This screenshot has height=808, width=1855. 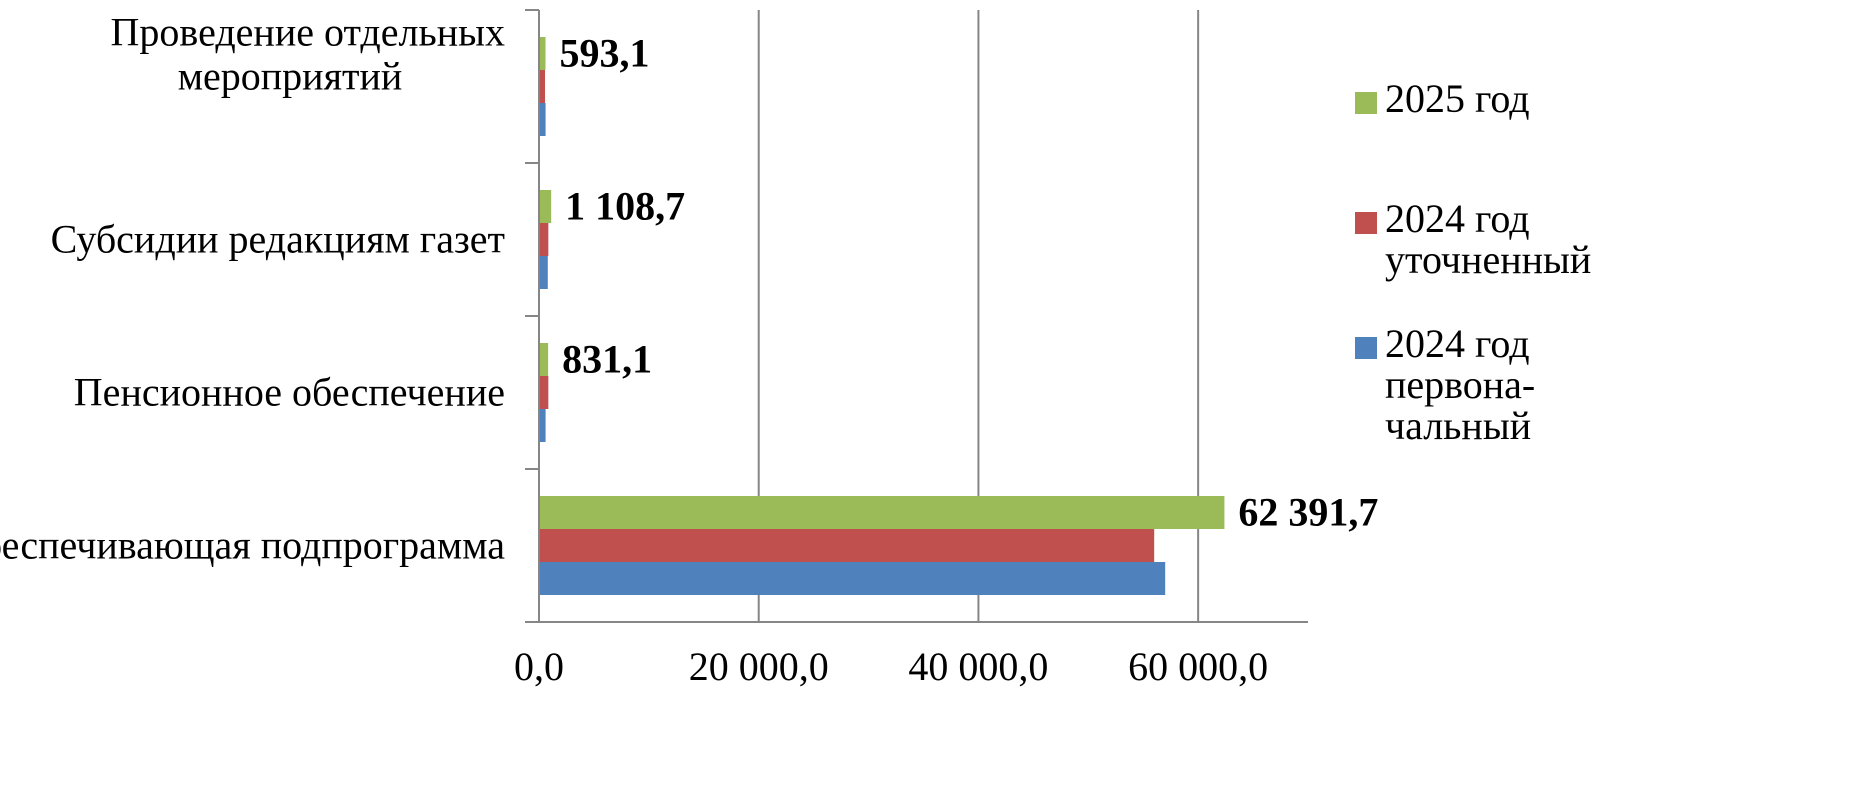 I want to click on category-label: Обеспечивающая подпрограмма, so click(x=252, y=545).